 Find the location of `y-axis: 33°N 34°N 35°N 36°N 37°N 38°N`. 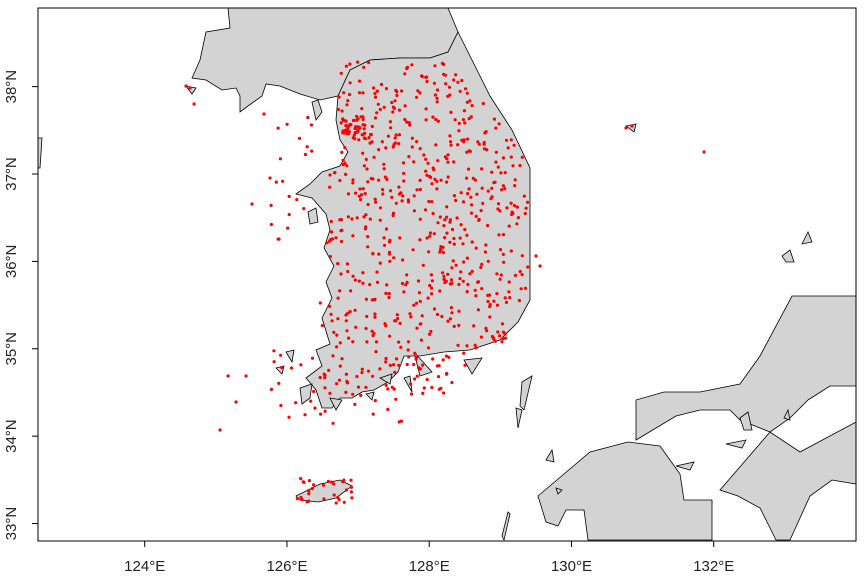

y-axis: 33°N 34°N 35°N 36°N 37°N 38°N is located at coordinates (20, 305).